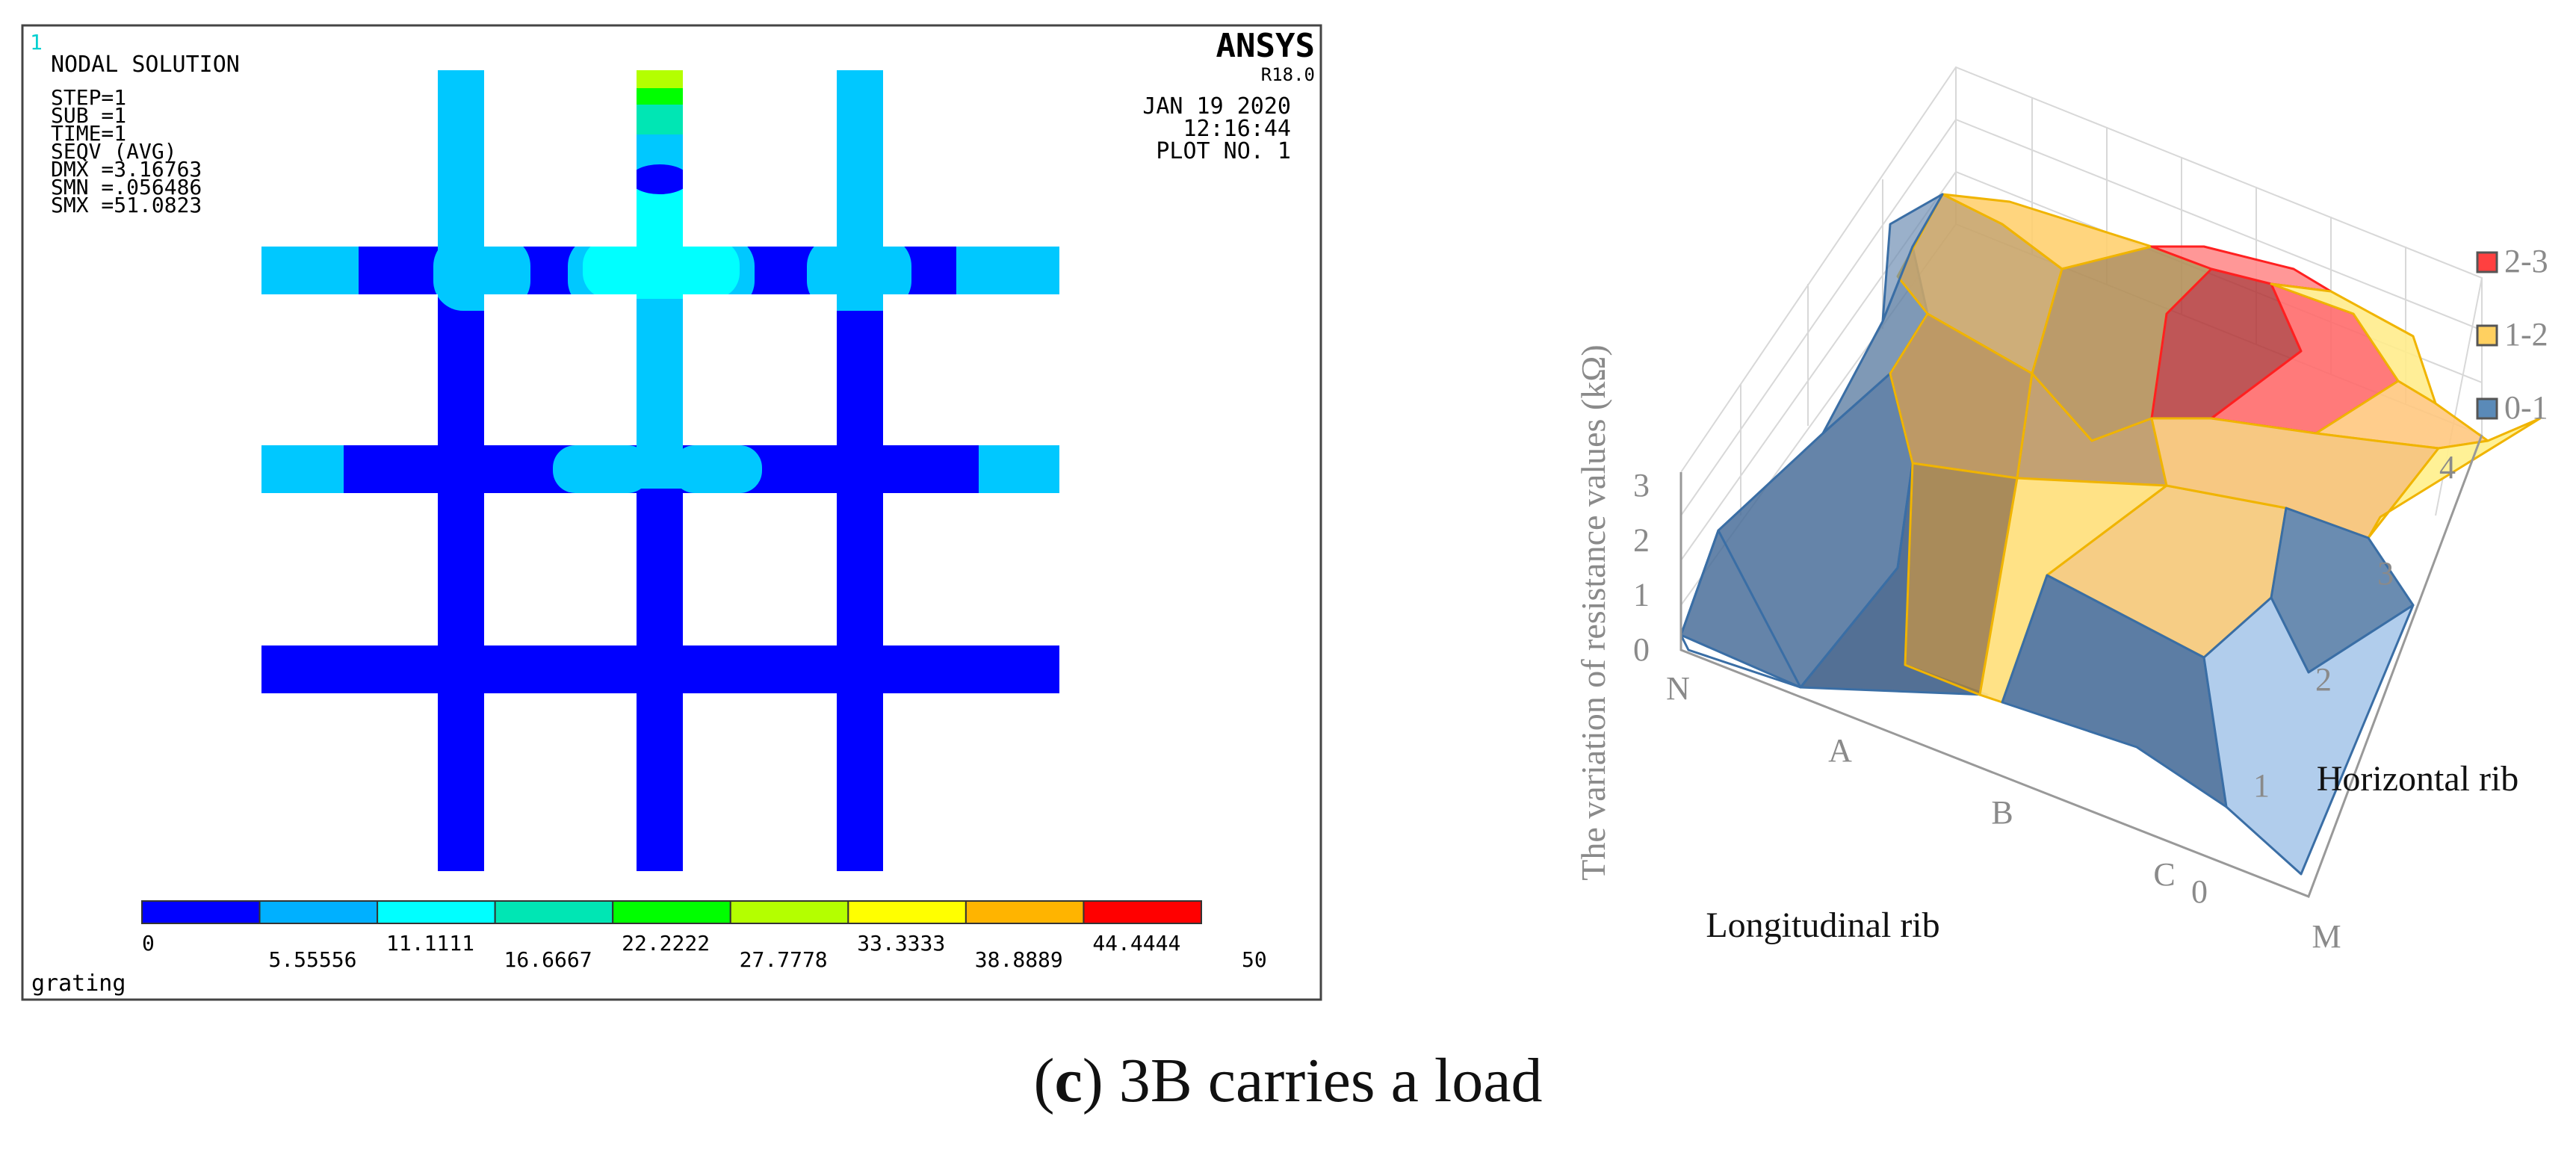 This screenshot has height=1158, width=2576. What do you see at coordinates (1007, 270) in the screenshot?
I see `contour-band-e` at bounding box center [1007, 270].